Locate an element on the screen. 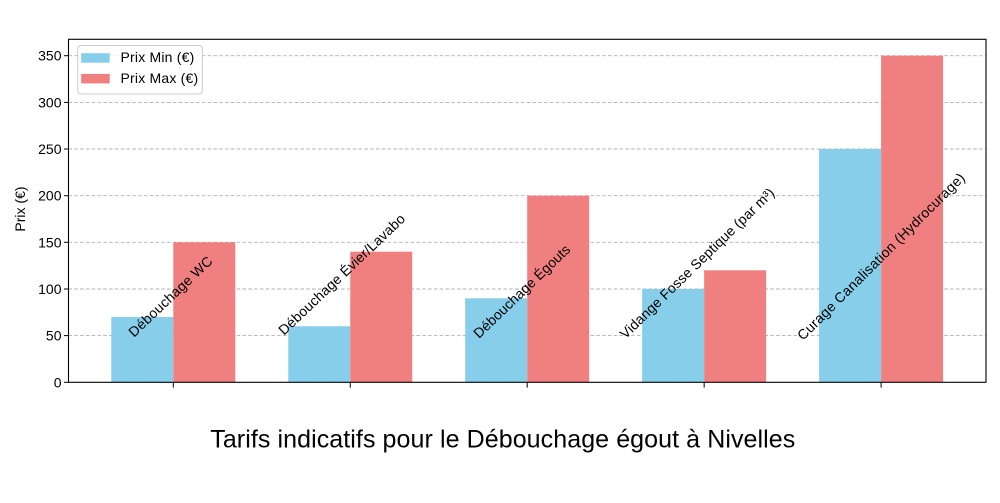  svg-text: 300 is located at coordinates (50, 102).